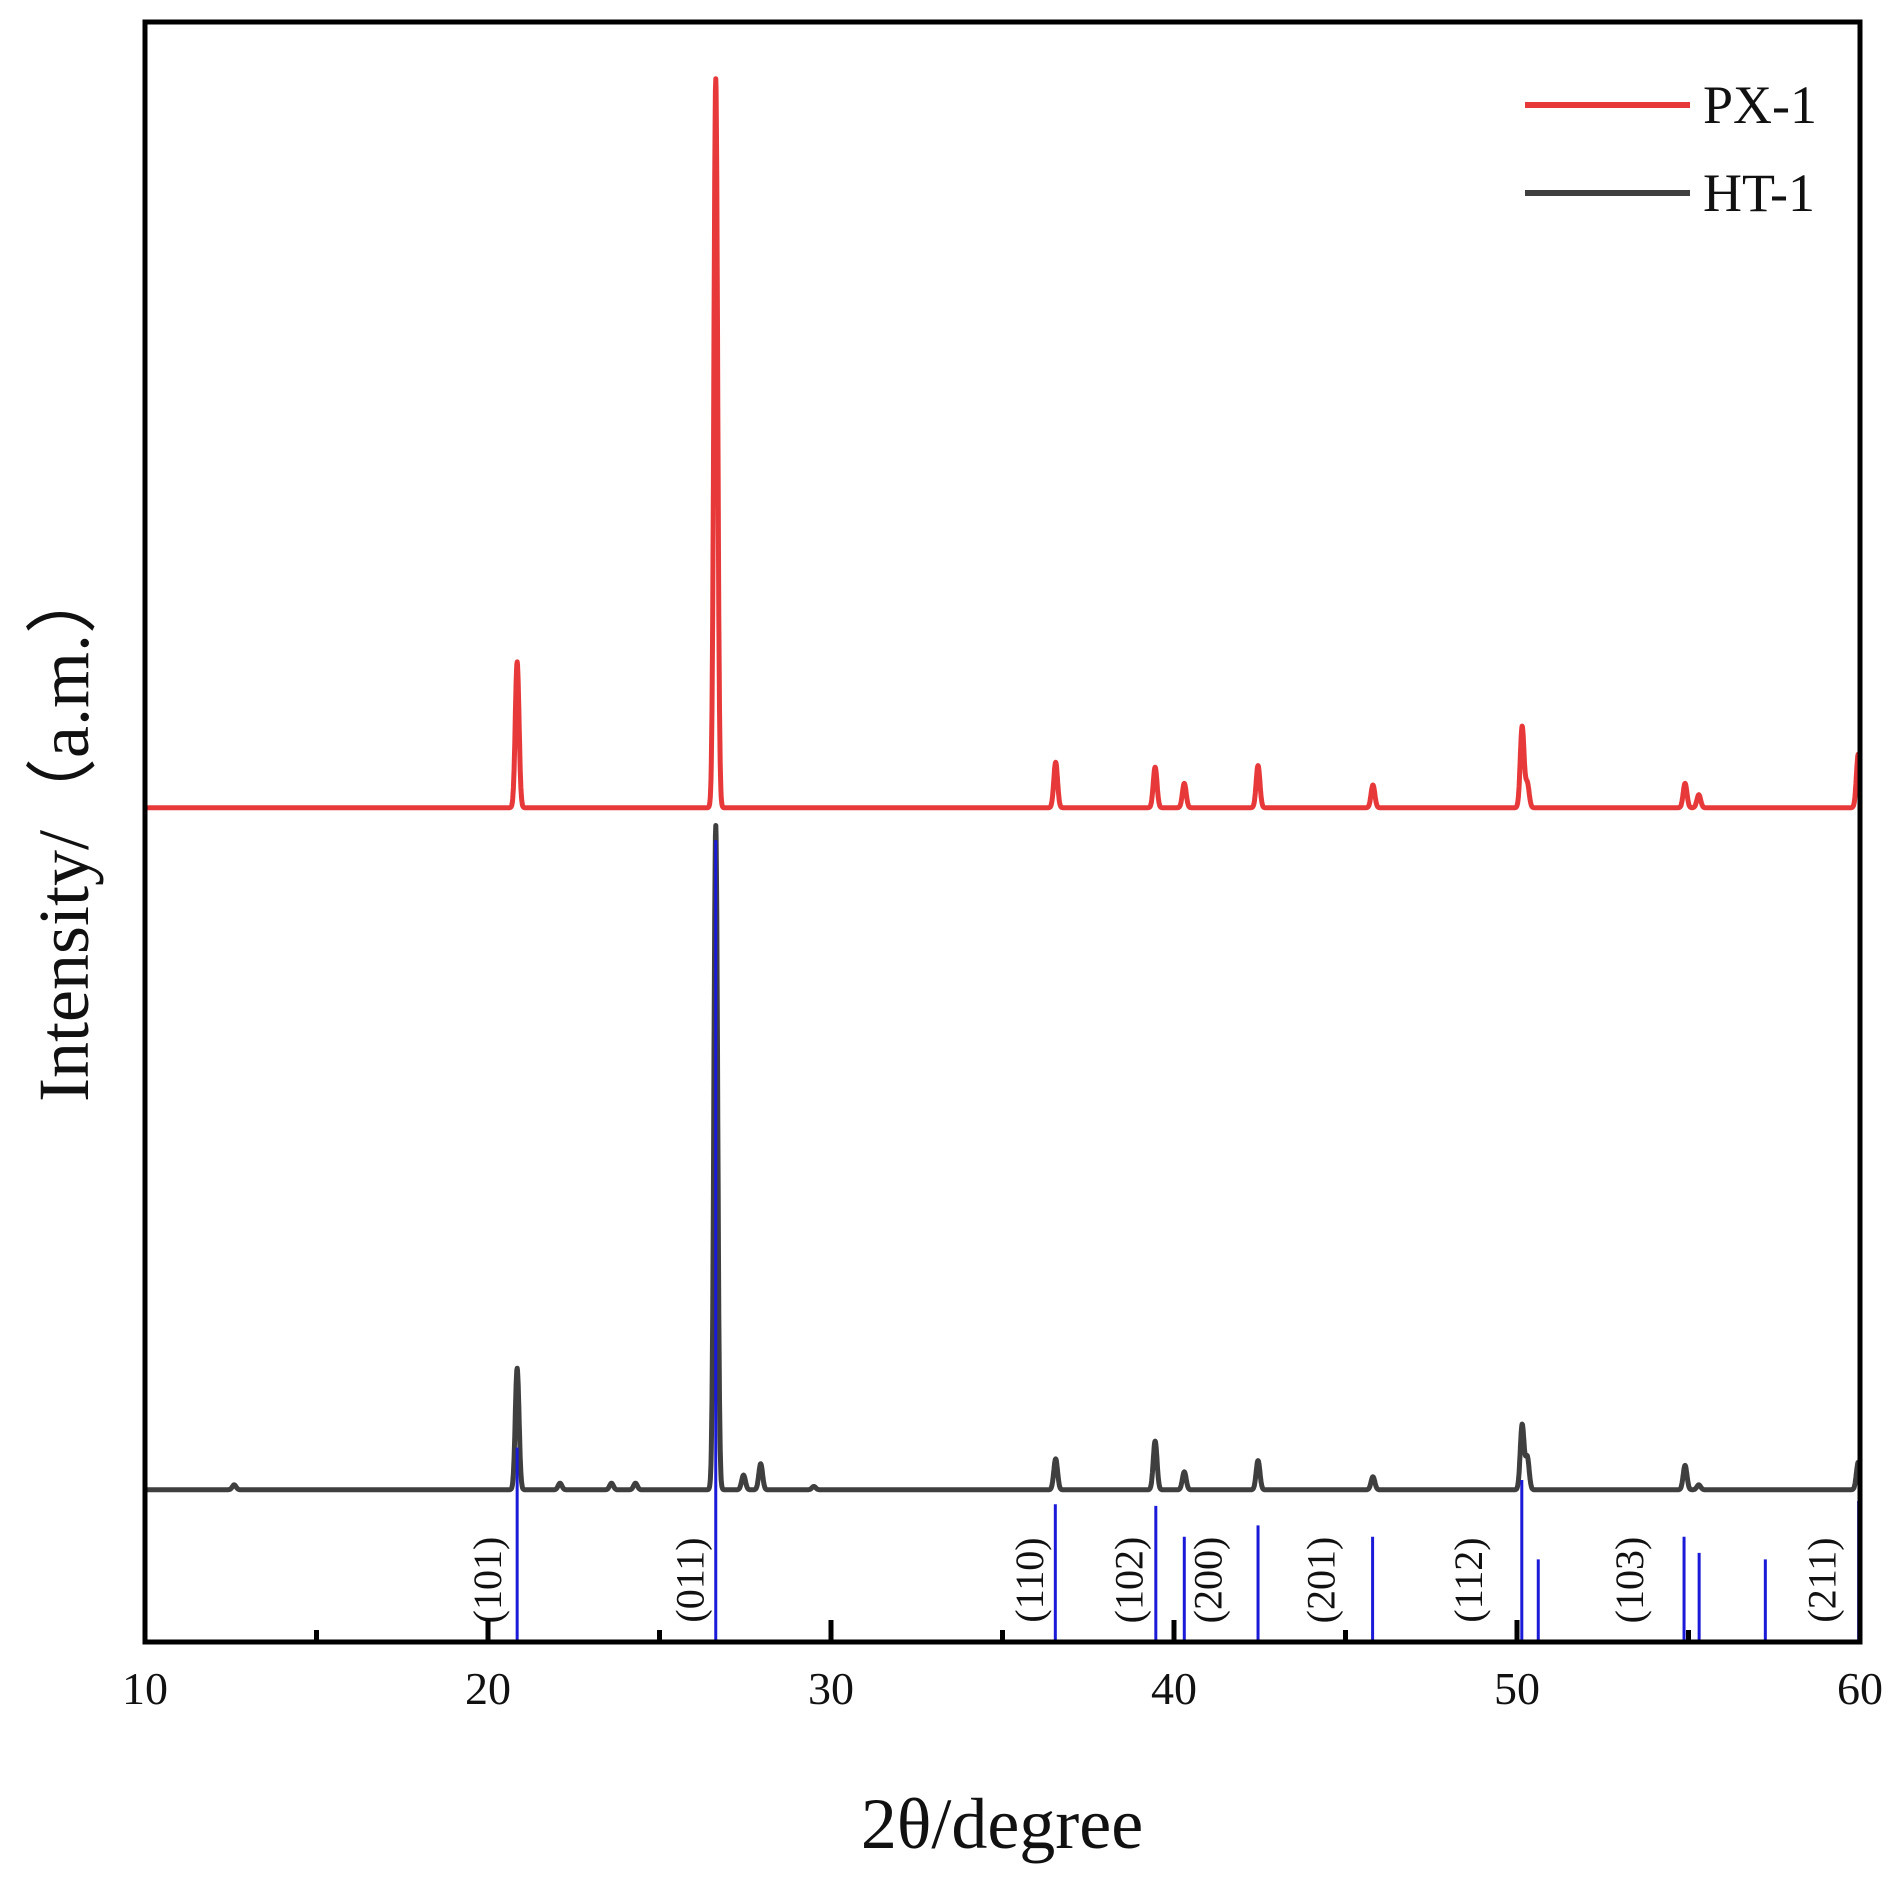  Describe the element at coordinates (1759, 193) in the screenshot. I see `legend-label-ht-1: HT-1` at that location.